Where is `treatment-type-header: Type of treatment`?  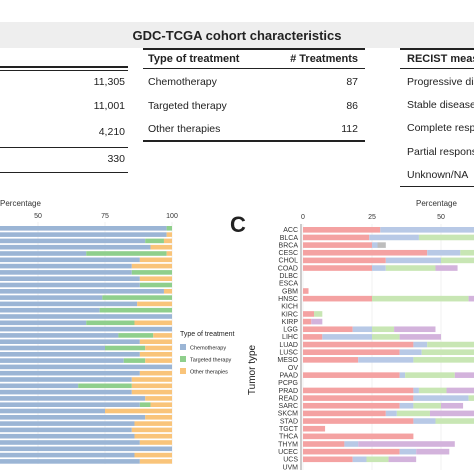
treatment-type-header: Type of treatment is located at coordinates (194, 59).